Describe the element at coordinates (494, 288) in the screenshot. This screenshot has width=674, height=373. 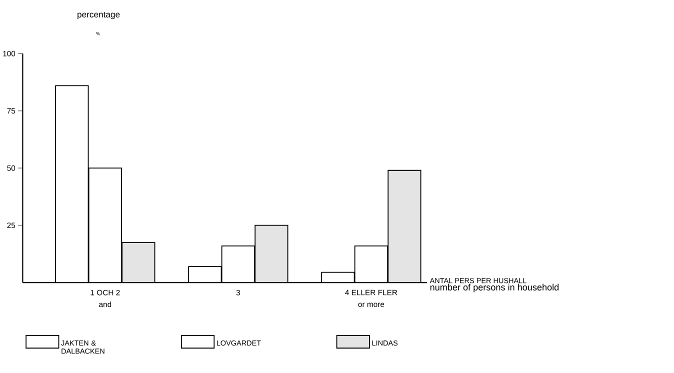
I see `text: number of persons in household` at that location.